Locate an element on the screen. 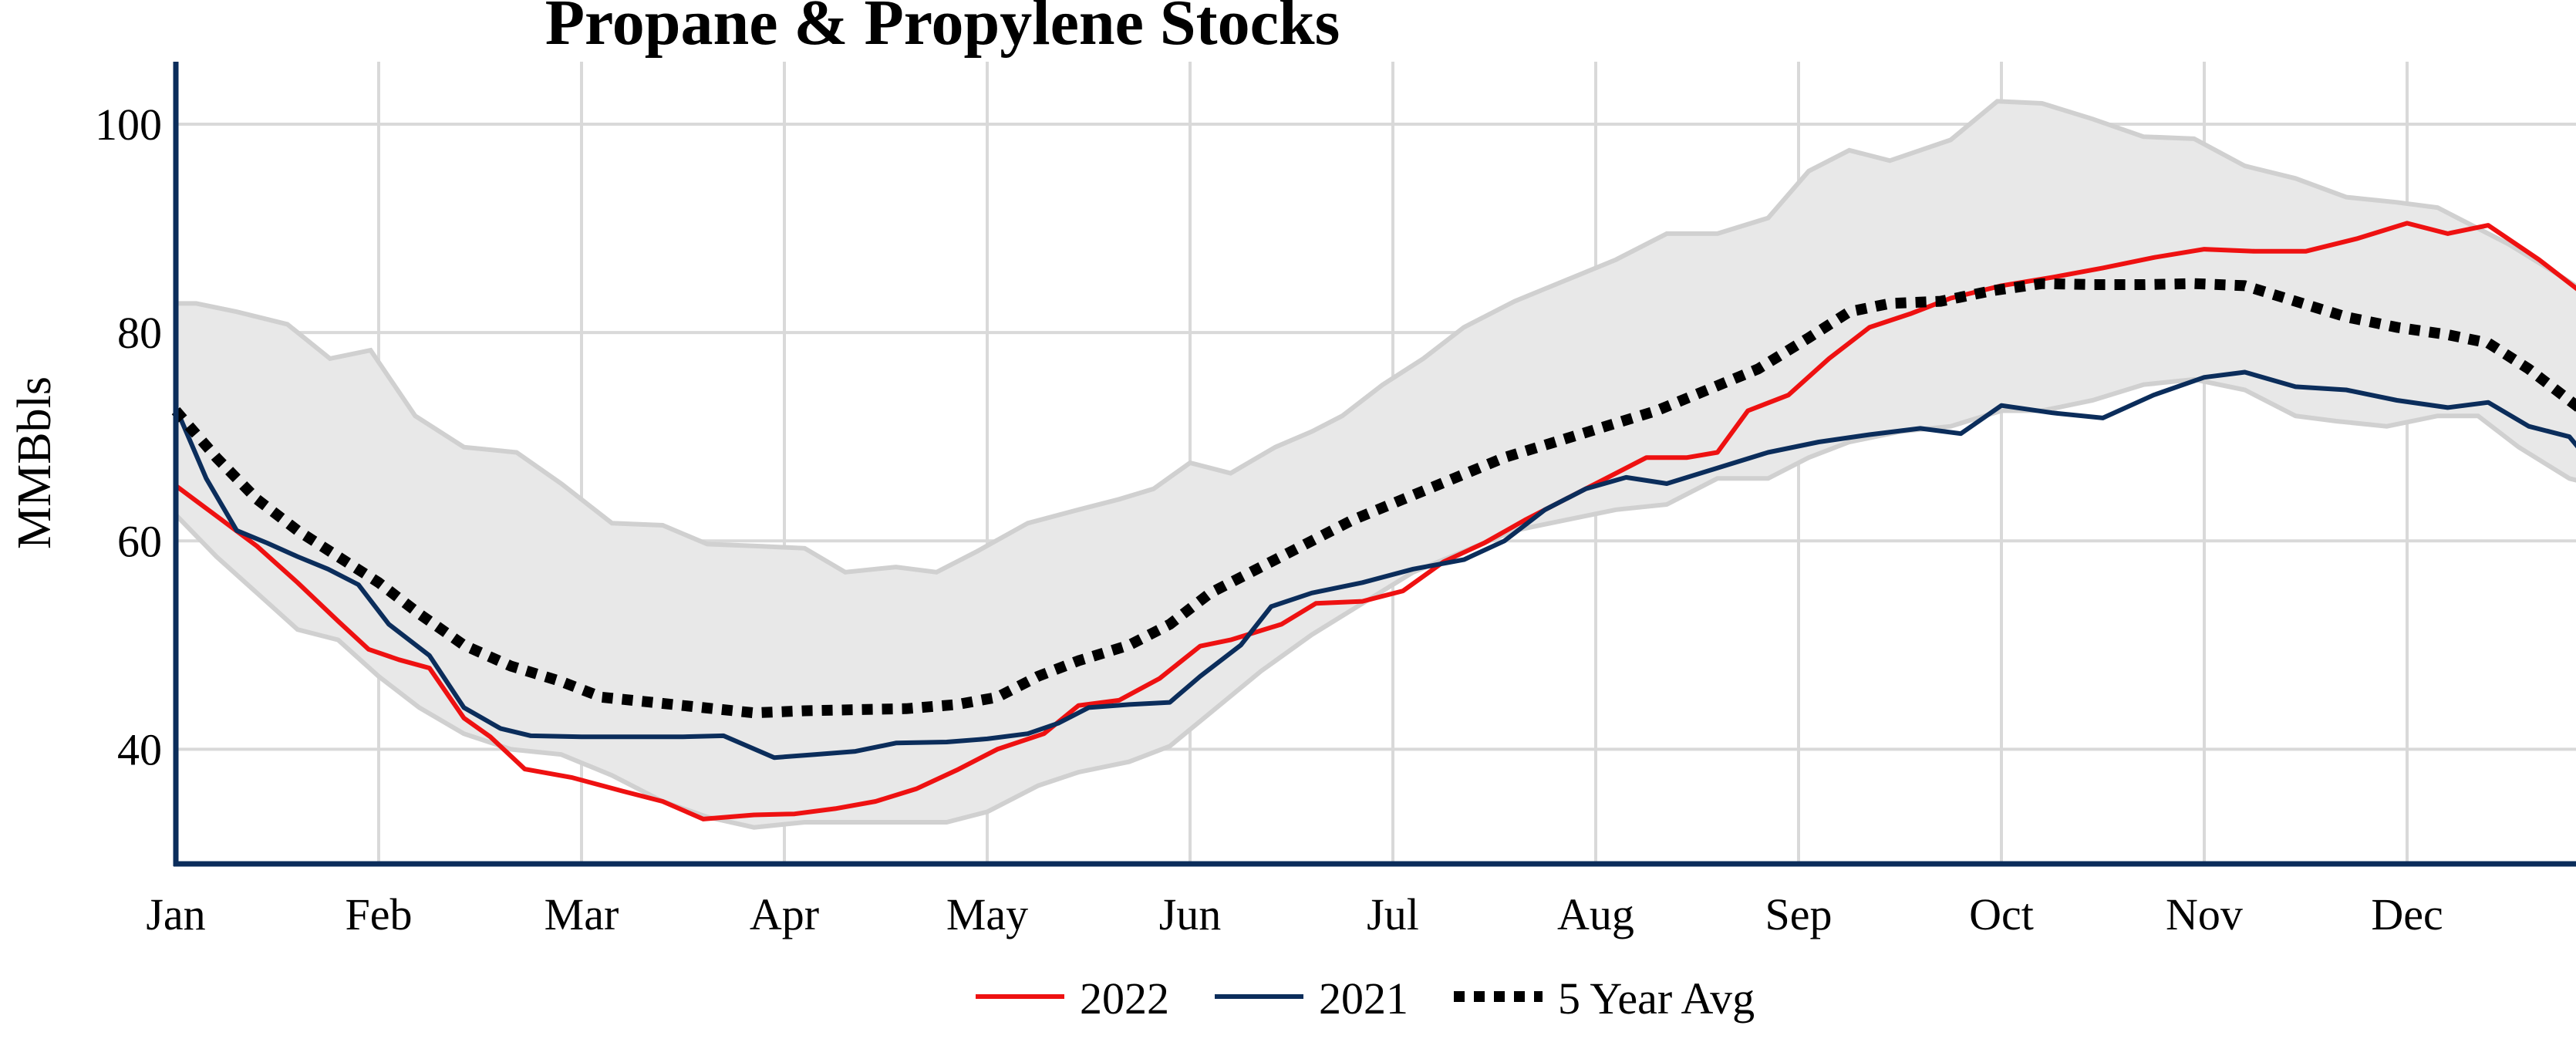 Image resolution: width=2576 pixels, height=1049 pixels. x-tick-label-mar: Mar is located at coordinates (582, 914).